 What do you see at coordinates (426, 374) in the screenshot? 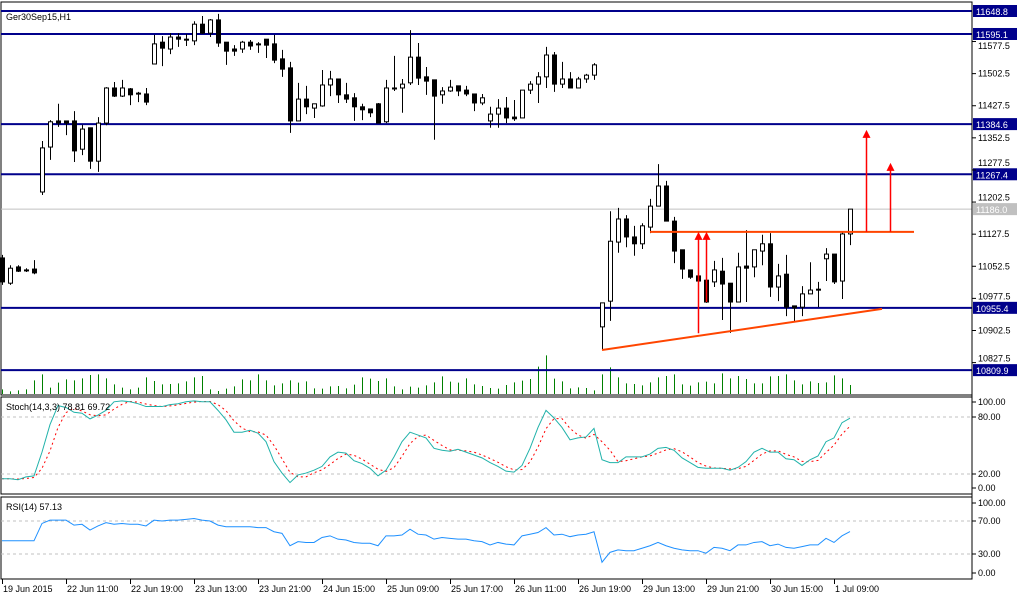
I see `volume-bars` at bounding box center [426, 374].